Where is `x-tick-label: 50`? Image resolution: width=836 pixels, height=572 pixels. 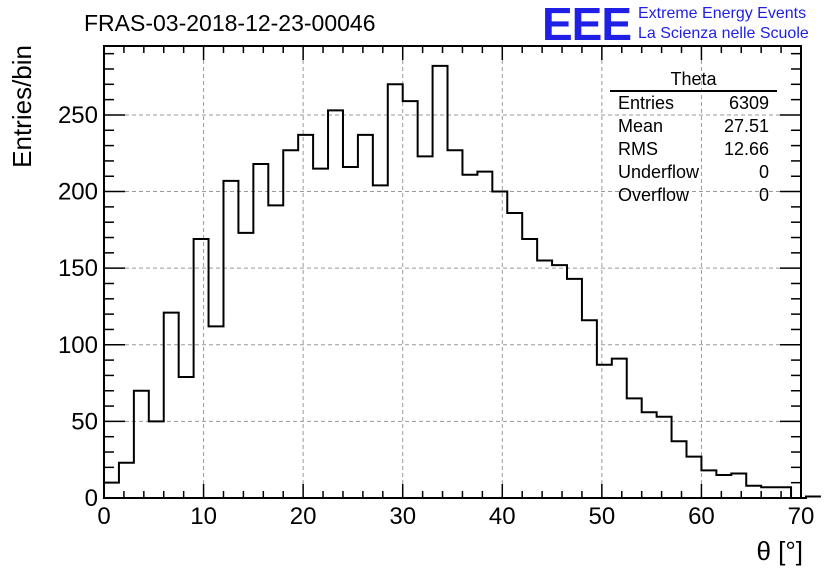 x-tick-label: 50 is located at coordinates (602, 516).